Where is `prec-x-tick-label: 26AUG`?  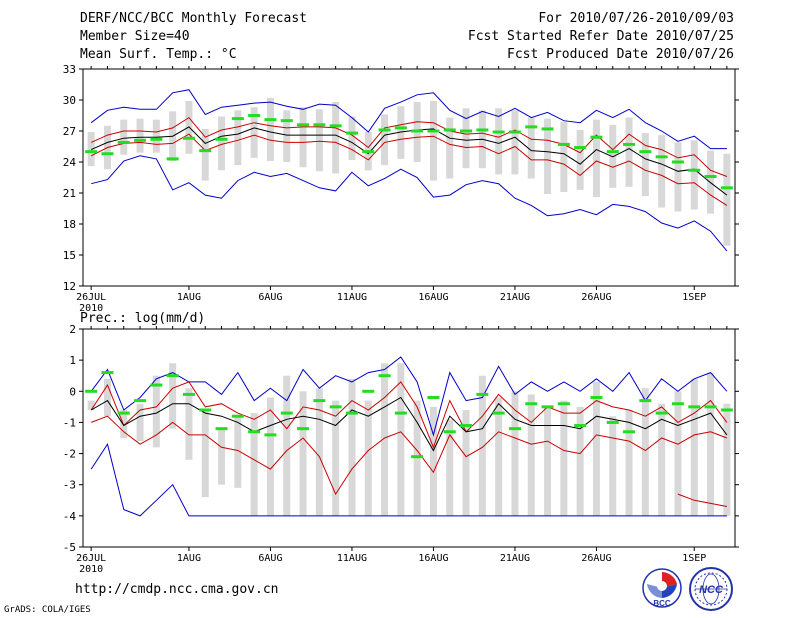 prec-x-tick-label: 26AUG is located at coordinates (596, 558).